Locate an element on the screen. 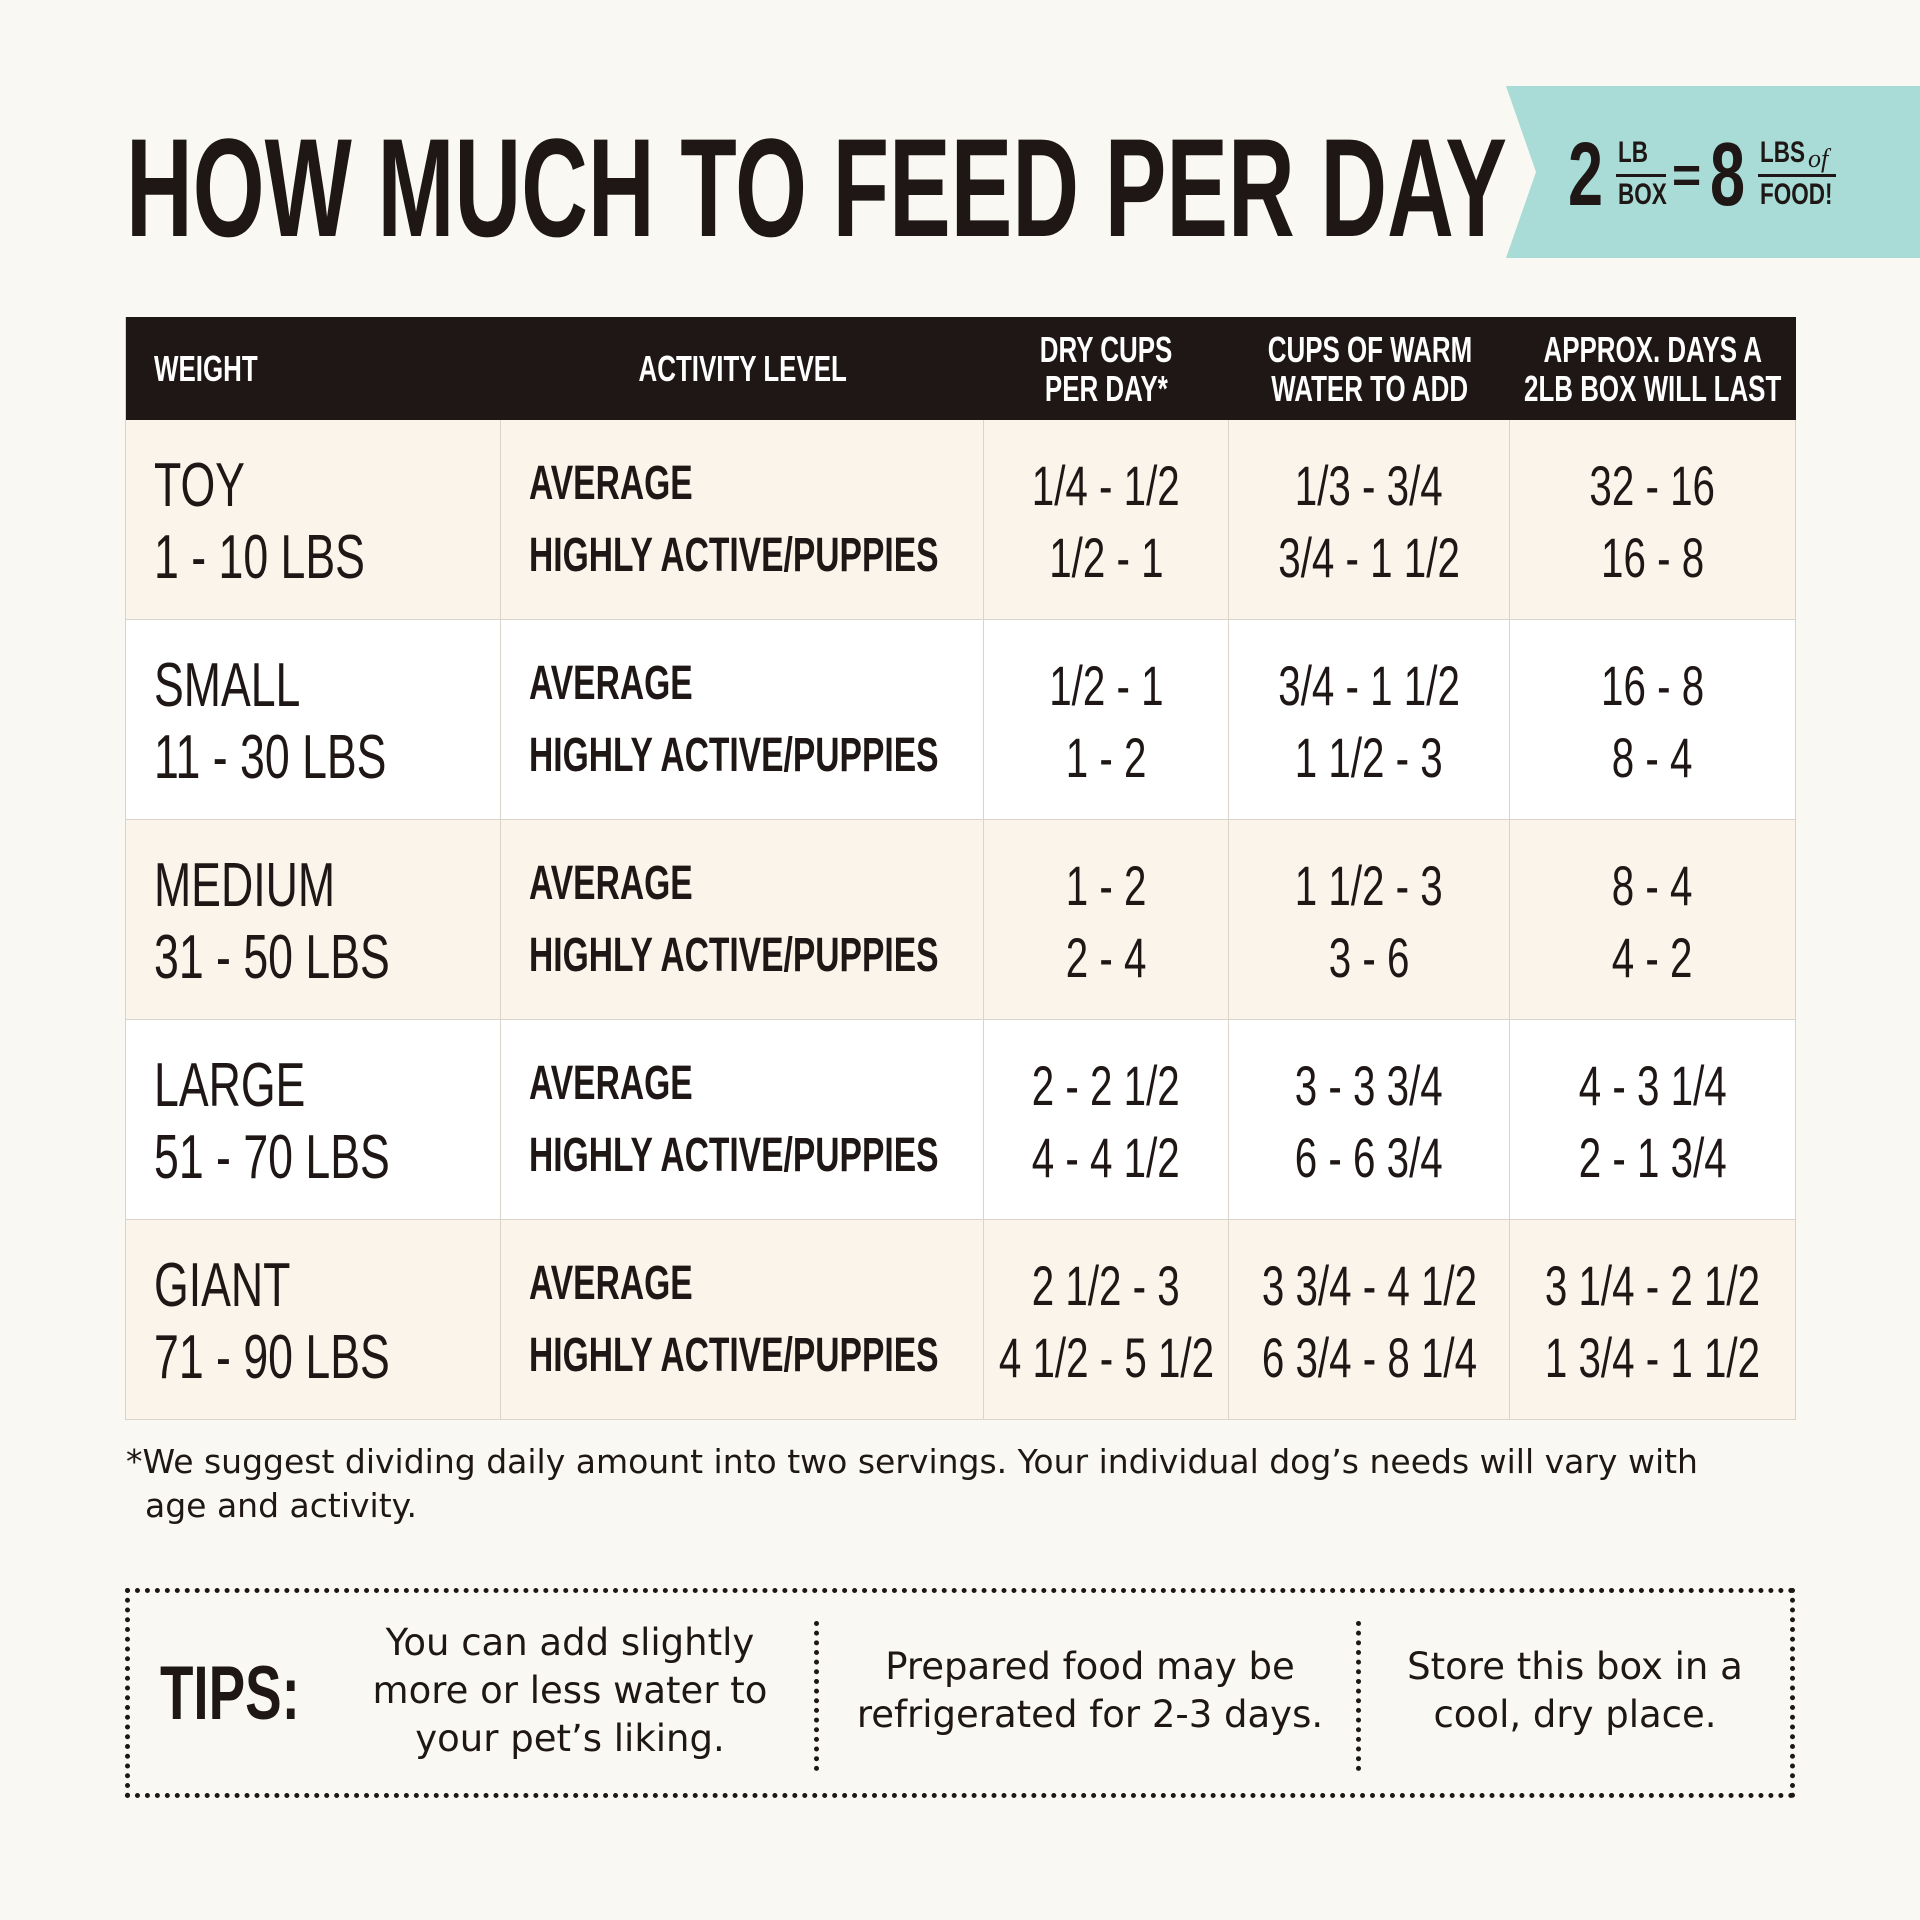  cell-text: 4 - 3 1/4 is located at coordinates (1652, 1085).